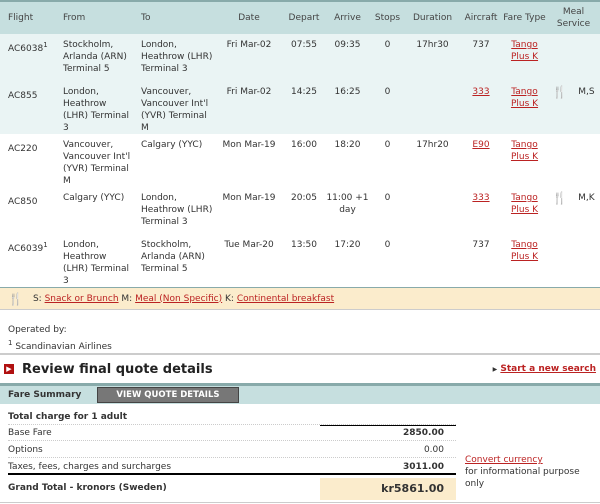 The height and width of the screenshot is (504, 600). What do you see at coordinates (347, 17) in the screenshot?
I see `column-header: Arrive` at bounding box center [347, 17].